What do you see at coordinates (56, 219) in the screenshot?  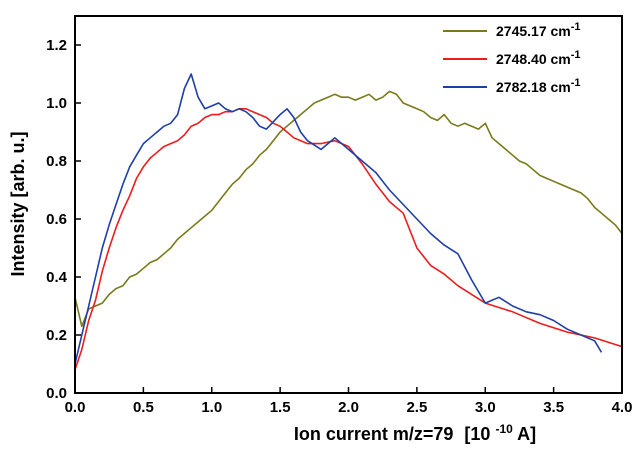 I see `y-tick-label: 0.6` at bounding box center [56, 219].